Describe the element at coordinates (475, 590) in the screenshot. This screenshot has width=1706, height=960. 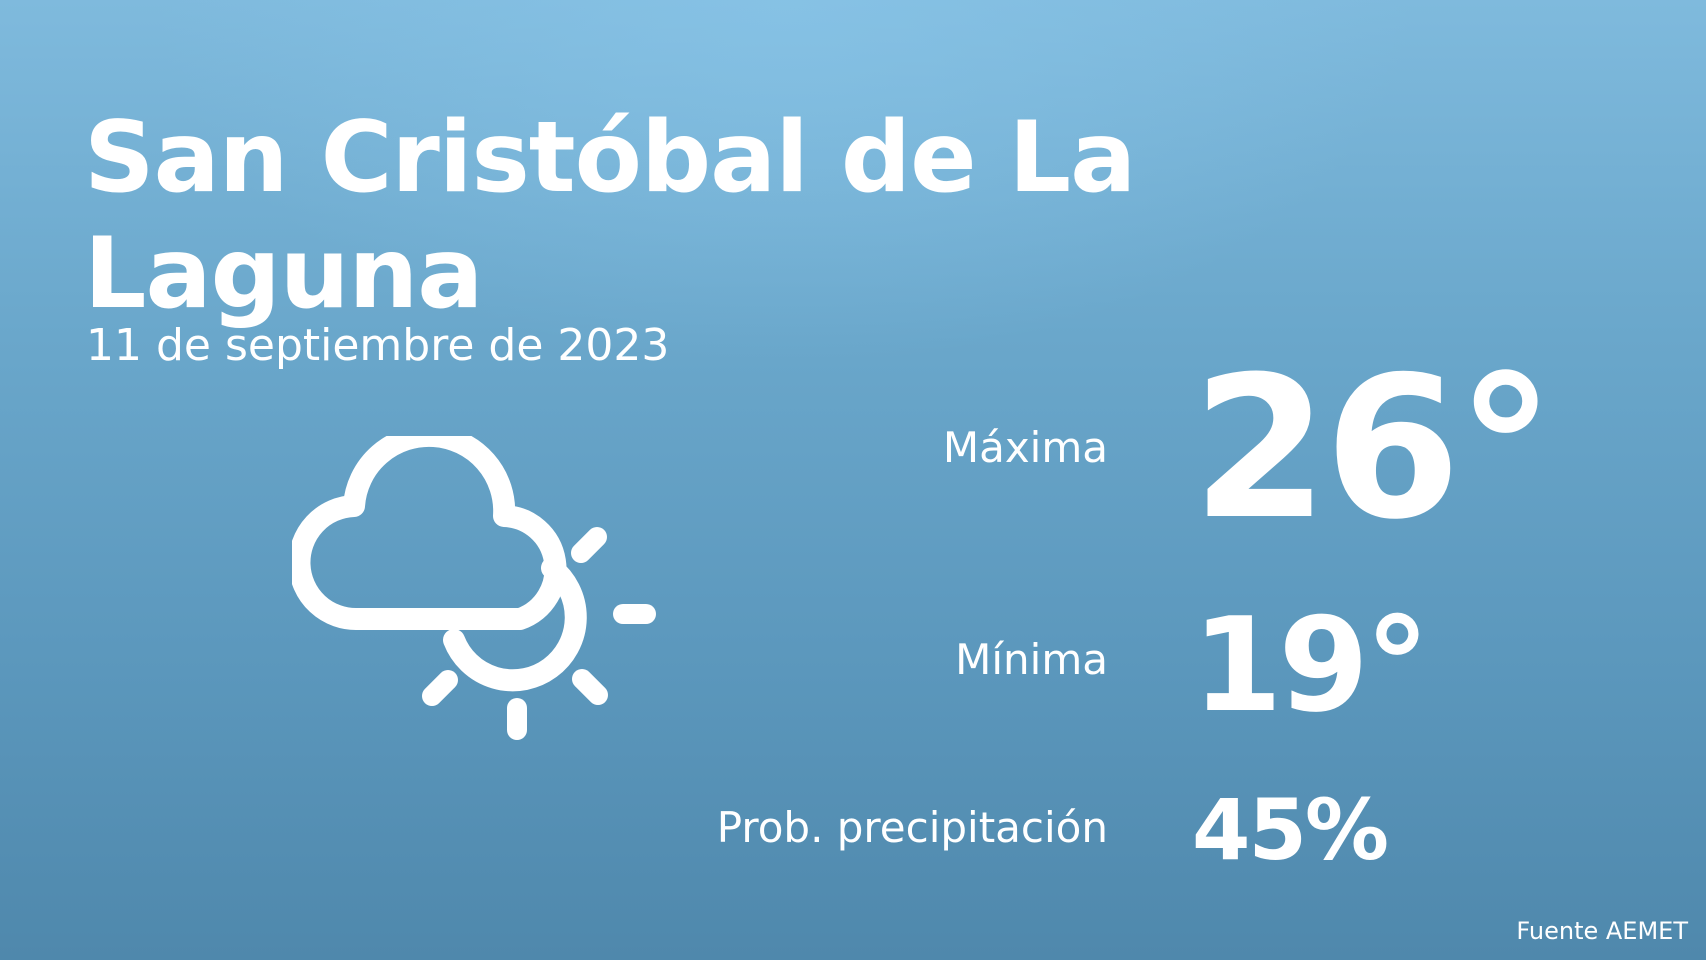
I see `cloud-sun-icon` at that location.